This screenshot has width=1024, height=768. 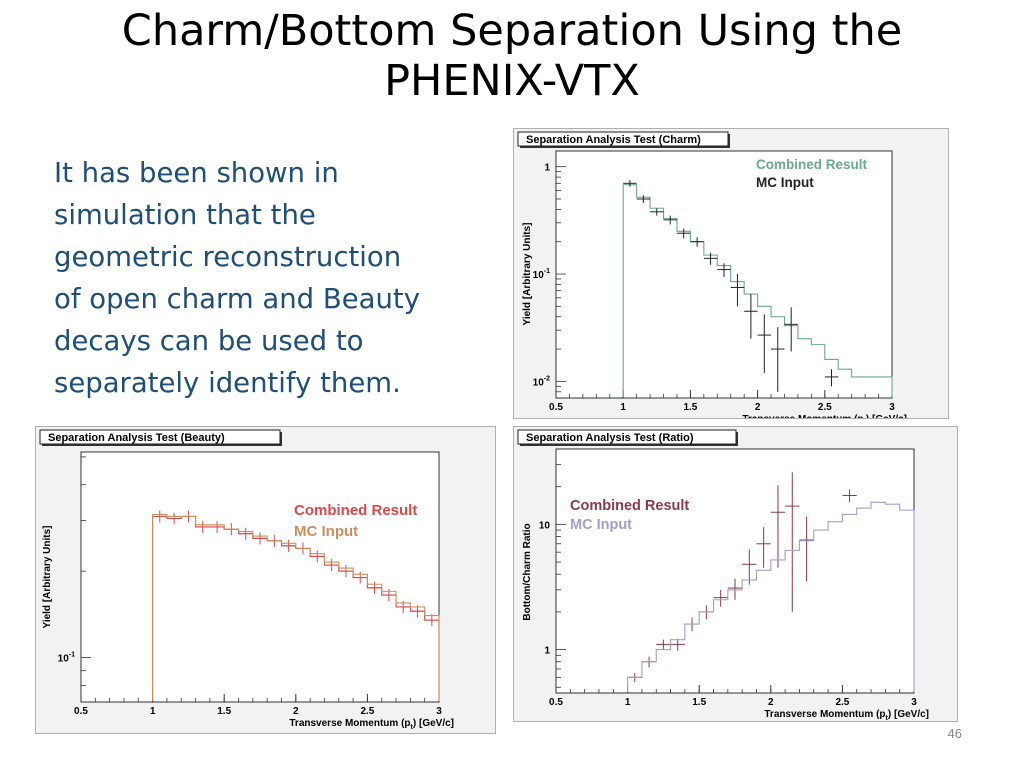 What do you see at coordinates (512, 81) in the screenshot?
I see `slide-title-line-2: PHENIX-VTX` at bounding box center [512, 81].